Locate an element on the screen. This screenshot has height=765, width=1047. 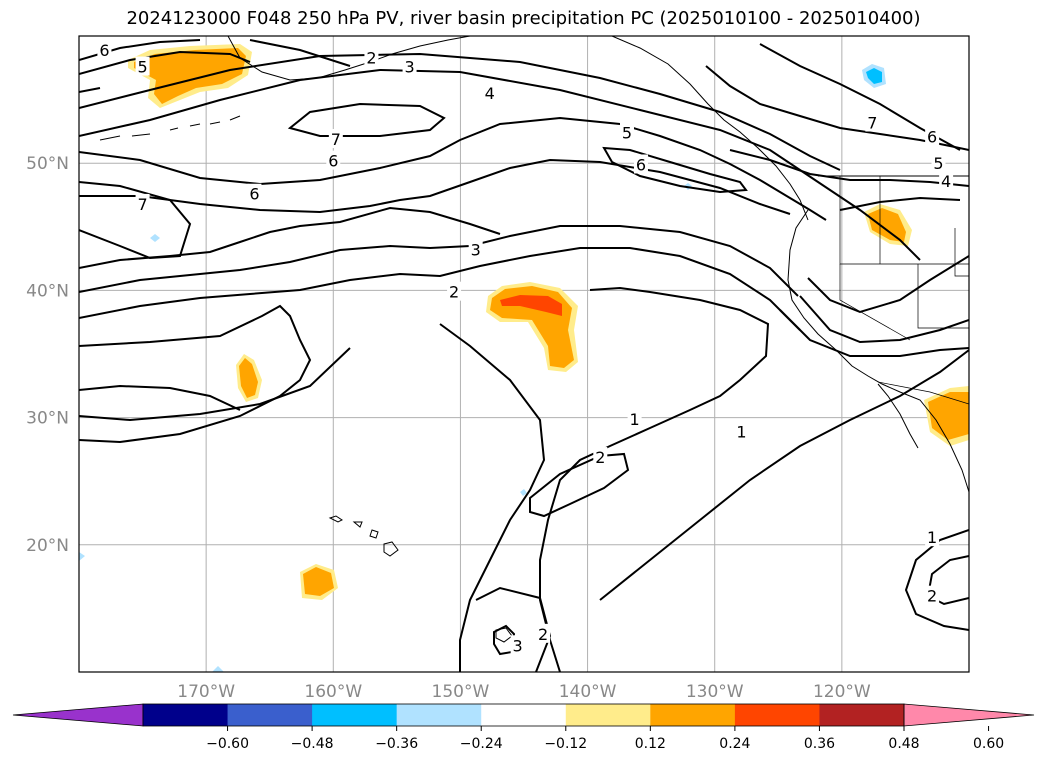
contour-7-loop is located at coordinates (366, 119).